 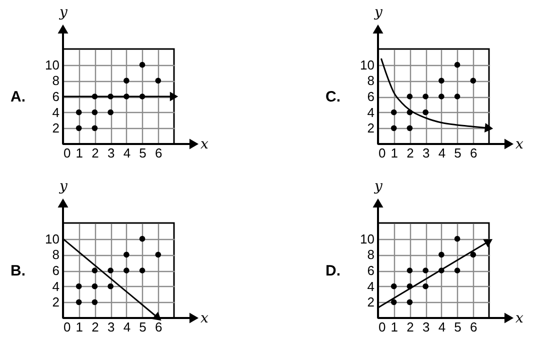 What do you see at coordinates (18, 97) in the screenshot?
I see `text: A.` at bounding box center [18, 97].